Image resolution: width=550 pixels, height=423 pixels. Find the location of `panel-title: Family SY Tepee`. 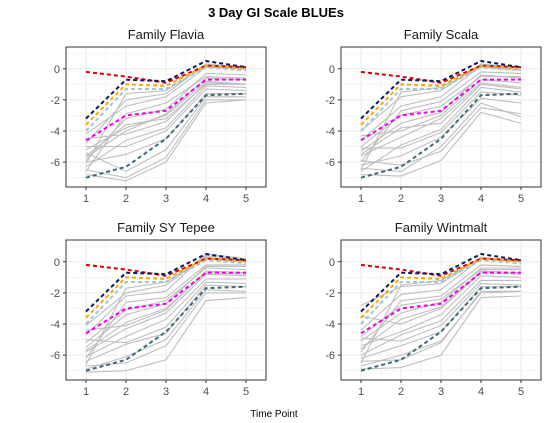

panel-title: Family SY Tepee is located at coordinates (166, 227).